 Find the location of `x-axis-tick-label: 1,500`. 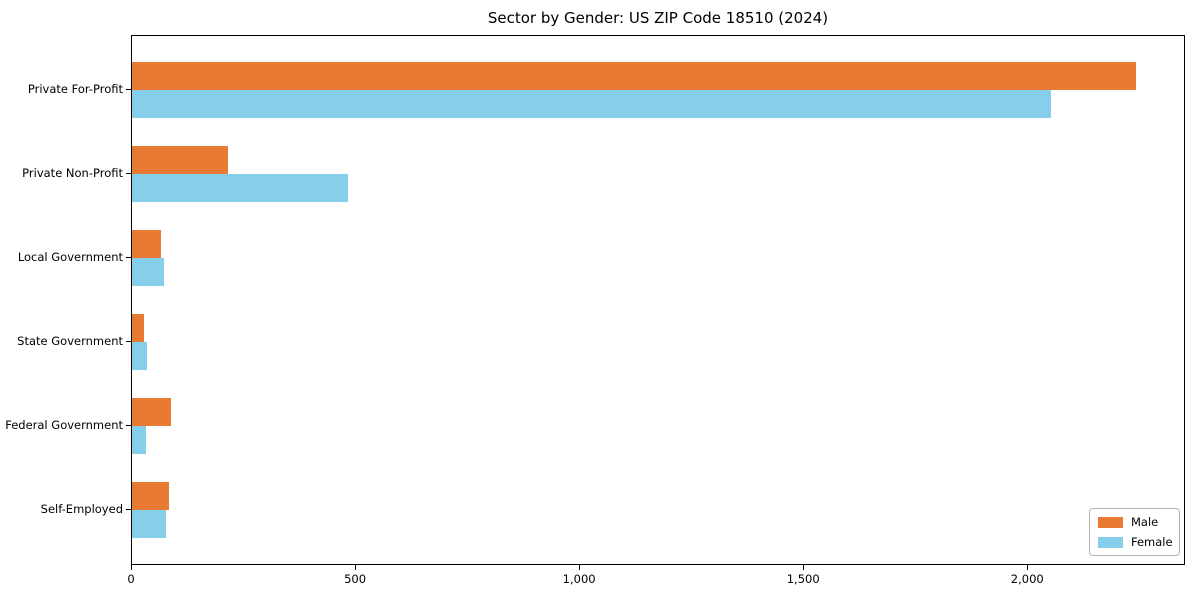

x-axis-tick-label: 1,500 is located at coordinates (803, 579).